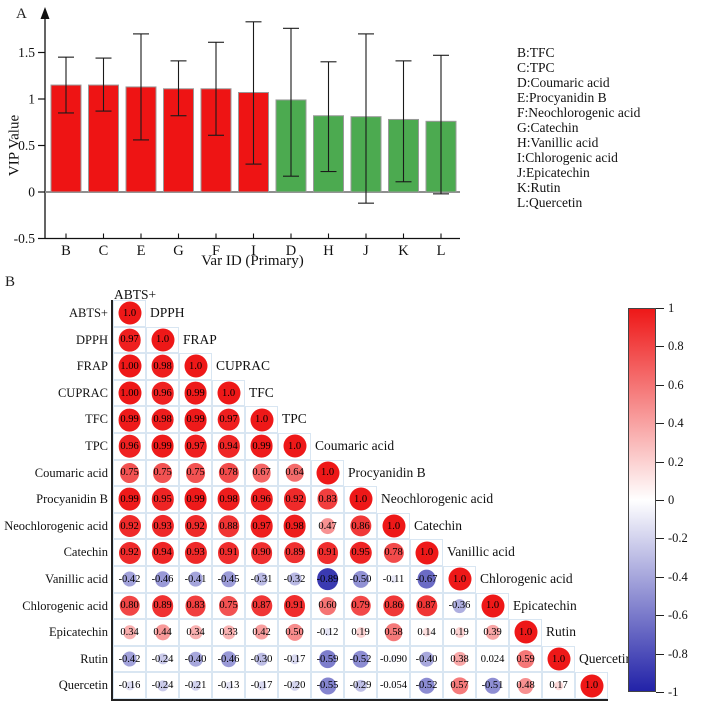 Image resolution: width=705 pixels, height=714 pixels. I want to click on correlation-value: -0.17, so click(261, 686).